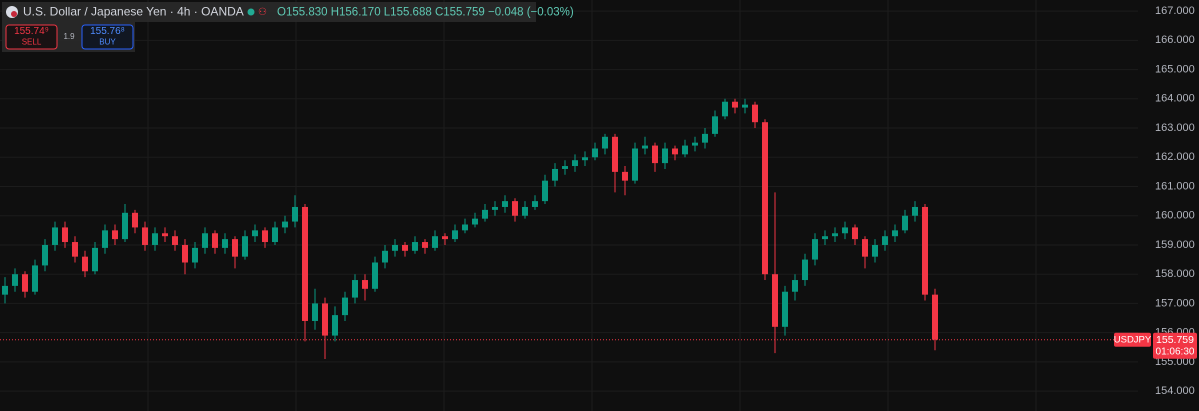  What do you see at coordinates (1175, 69) in the screenshot?
I see `y-tick-label: 165.000` at bounding box center [1175, 69].